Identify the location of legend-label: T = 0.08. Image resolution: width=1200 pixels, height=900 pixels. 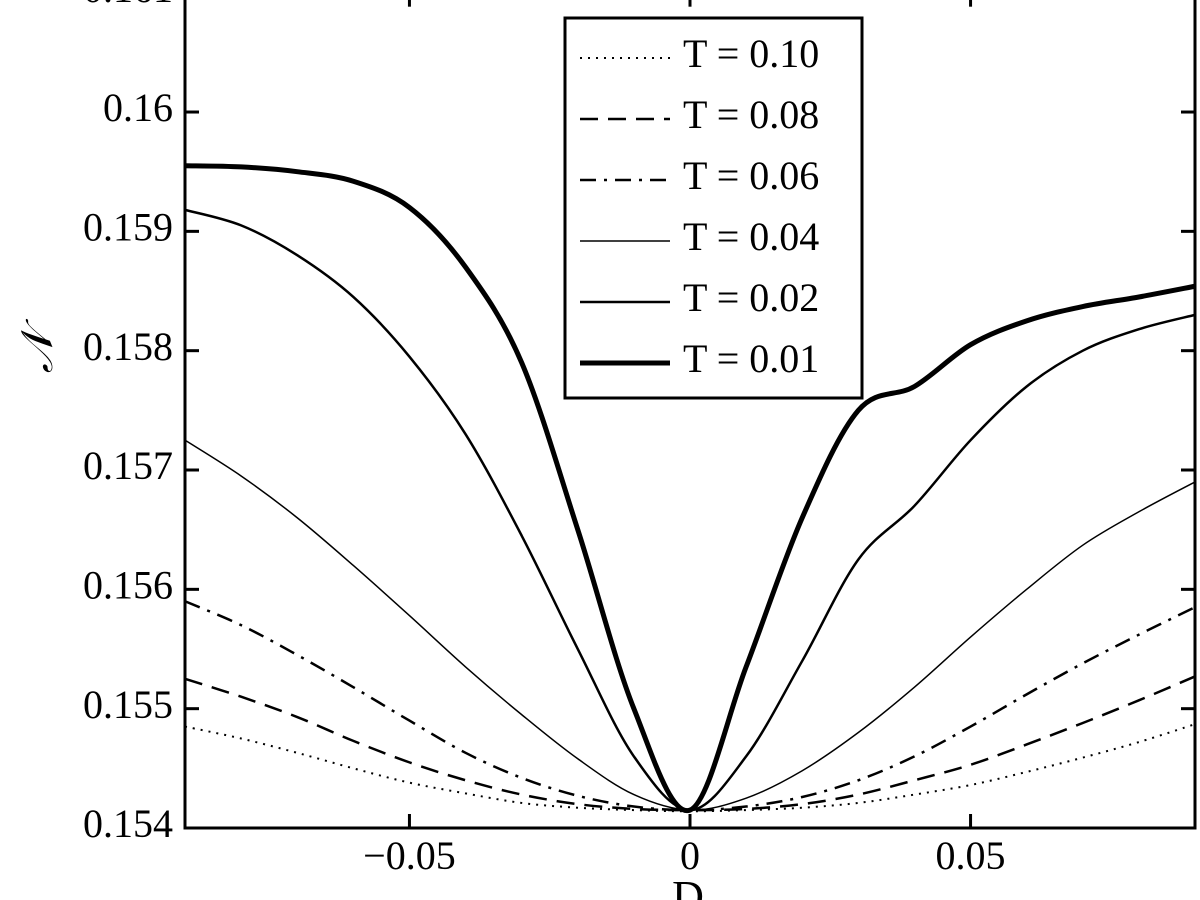
(751, 114).